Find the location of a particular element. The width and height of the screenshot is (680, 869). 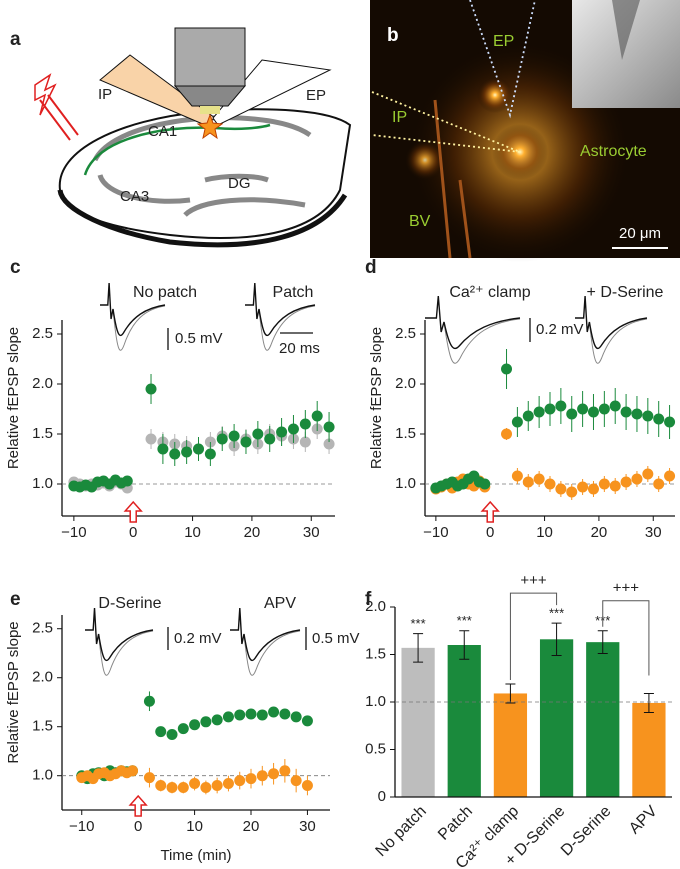

legend-label: + D-Serine is located at coordinates (625, 292).